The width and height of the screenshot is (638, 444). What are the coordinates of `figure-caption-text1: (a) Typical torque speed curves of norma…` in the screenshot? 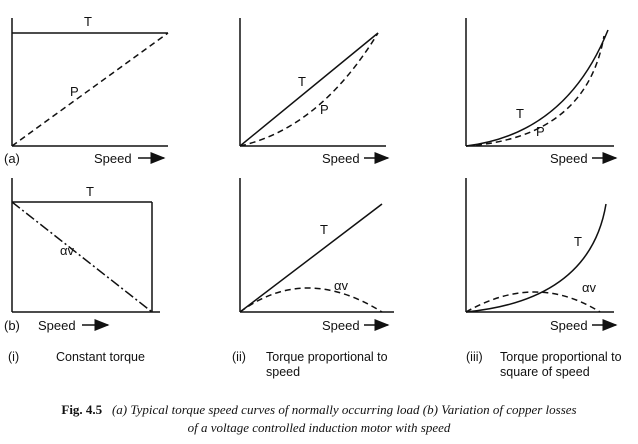 It's located at (344, 409).